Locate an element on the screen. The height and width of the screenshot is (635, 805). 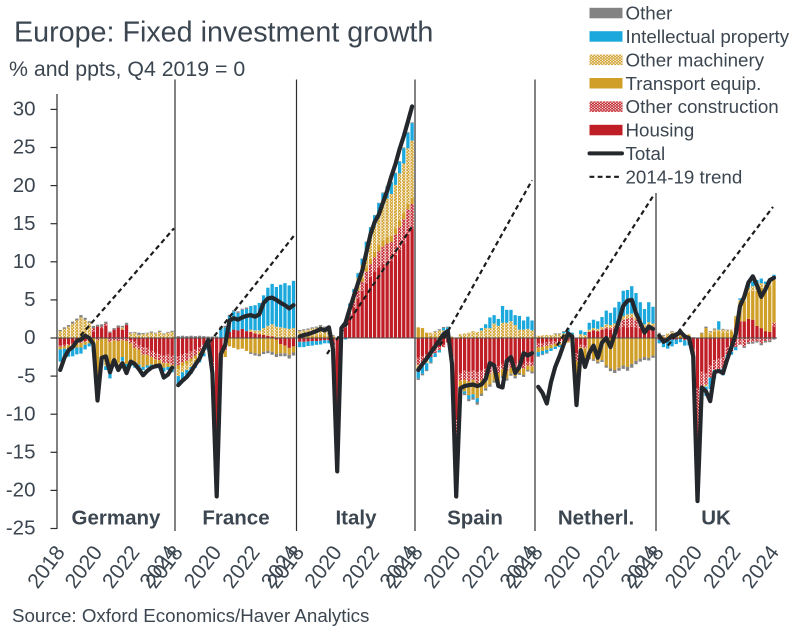
svg-text: France is located at coordinates (235, 518).